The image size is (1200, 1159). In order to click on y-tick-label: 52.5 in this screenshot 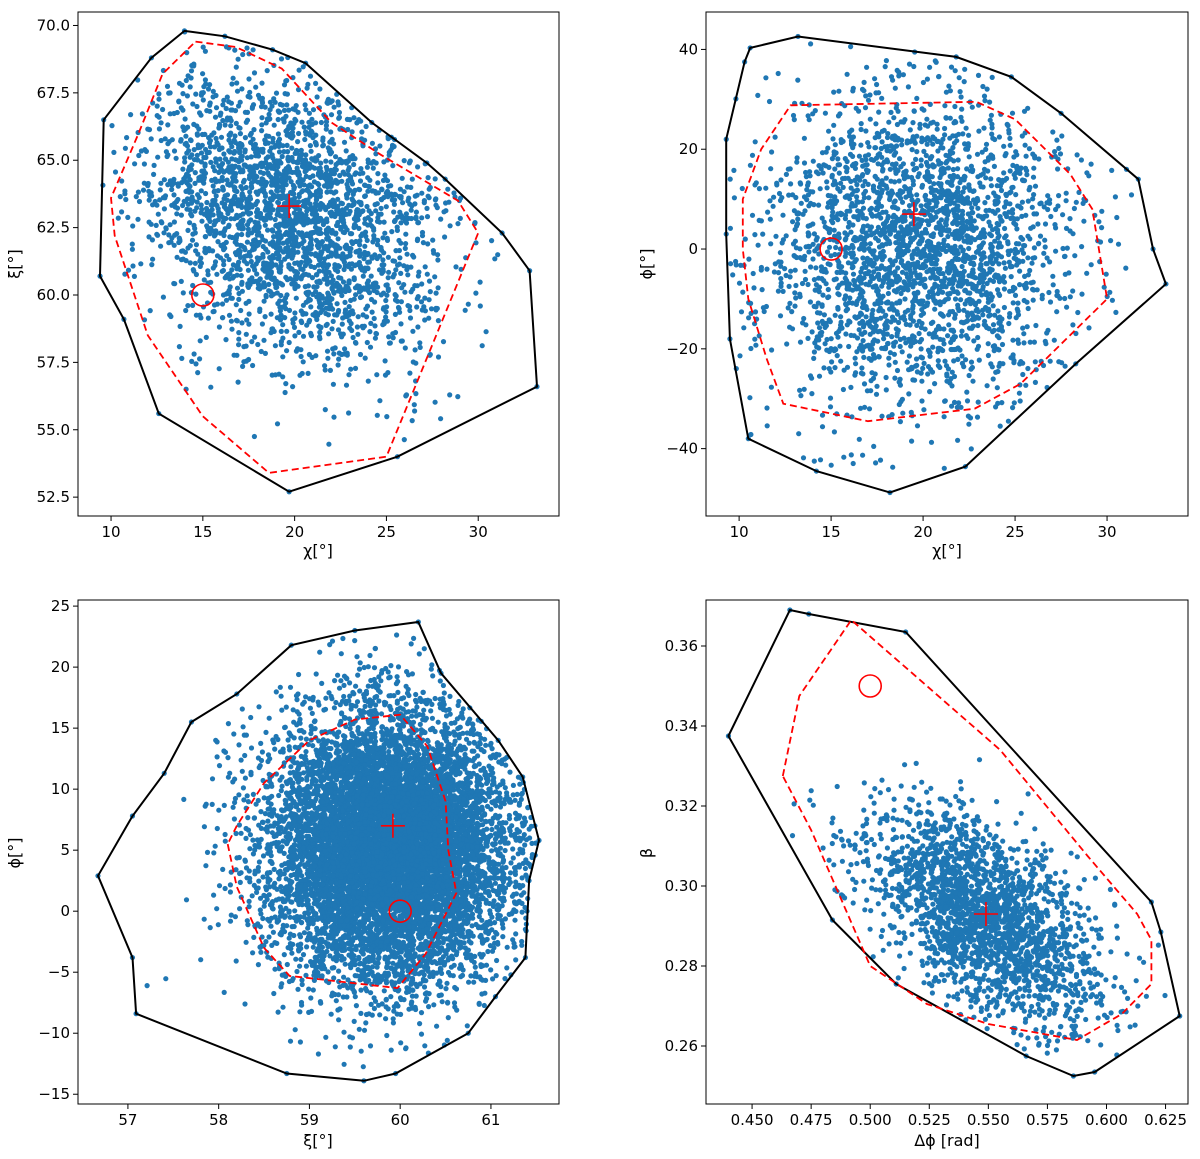, I will do `click(53, 497)`.